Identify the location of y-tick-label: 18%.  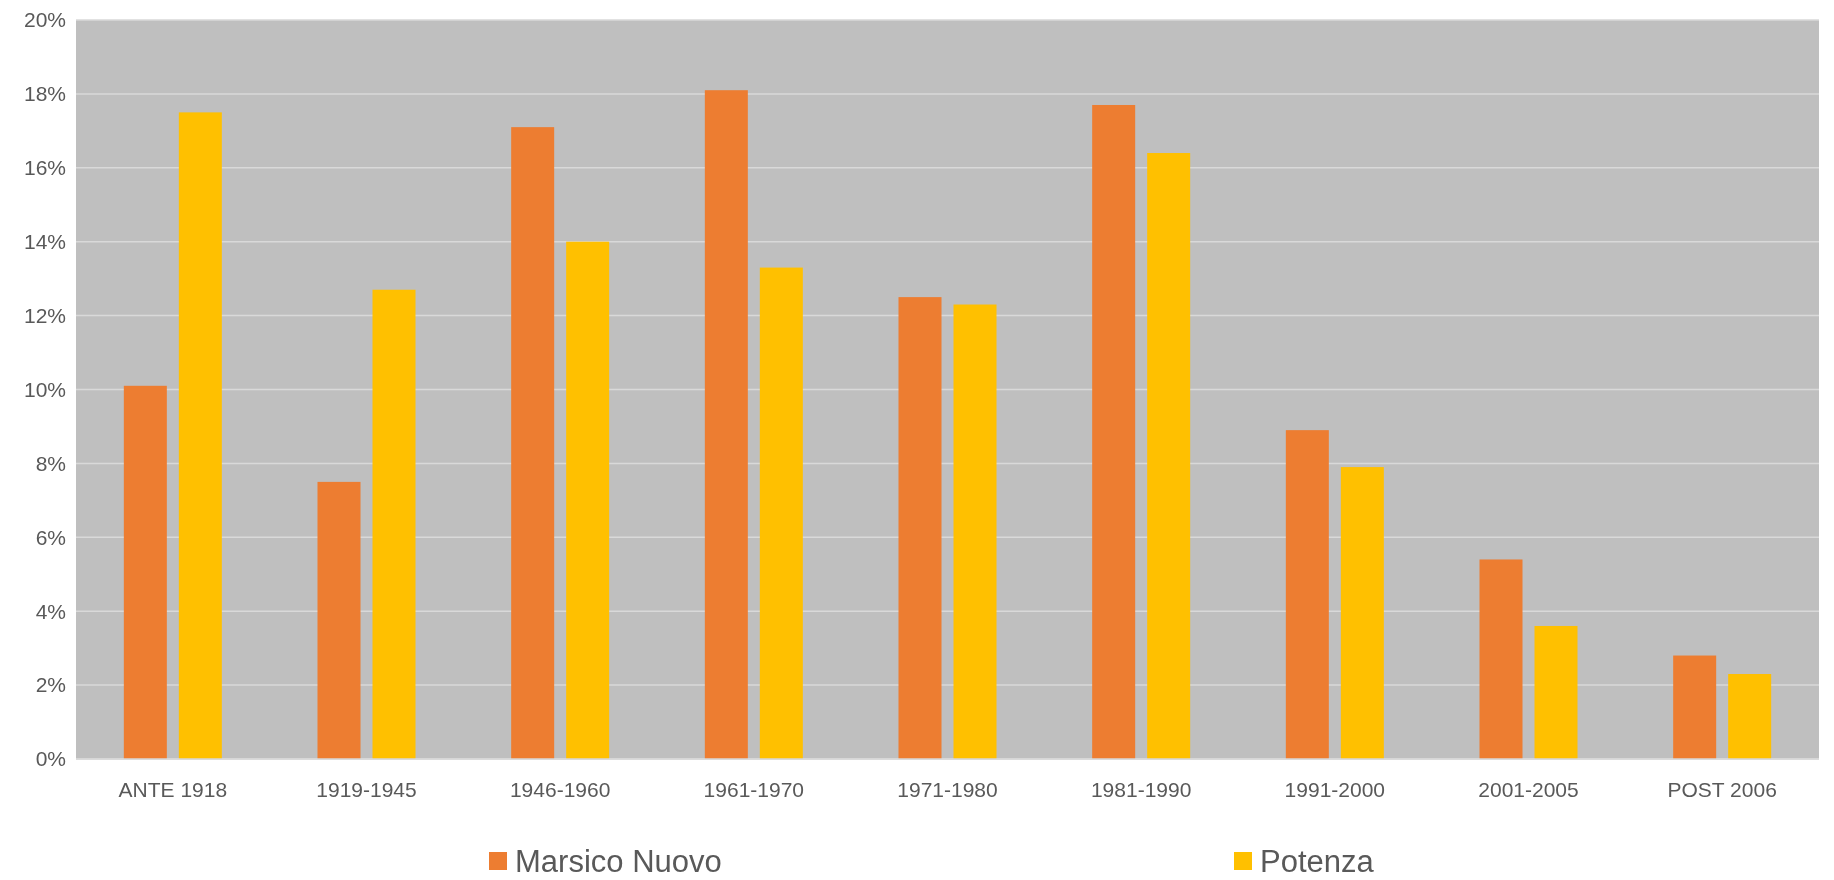
(44, 94).